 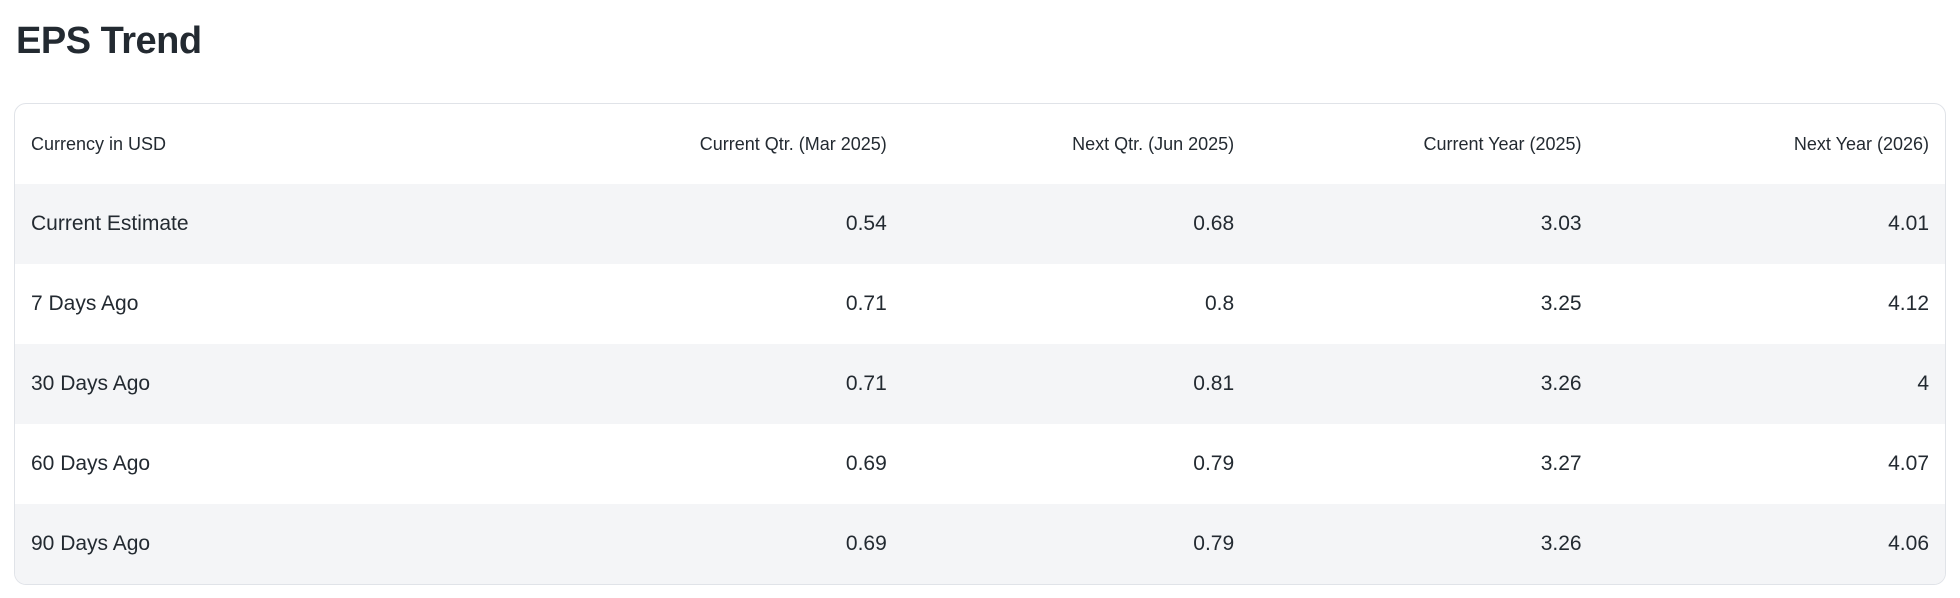 I want to click on column-header-next-qtr: Next Qtr. (Jun 2025), so click(x=1153, y=143).